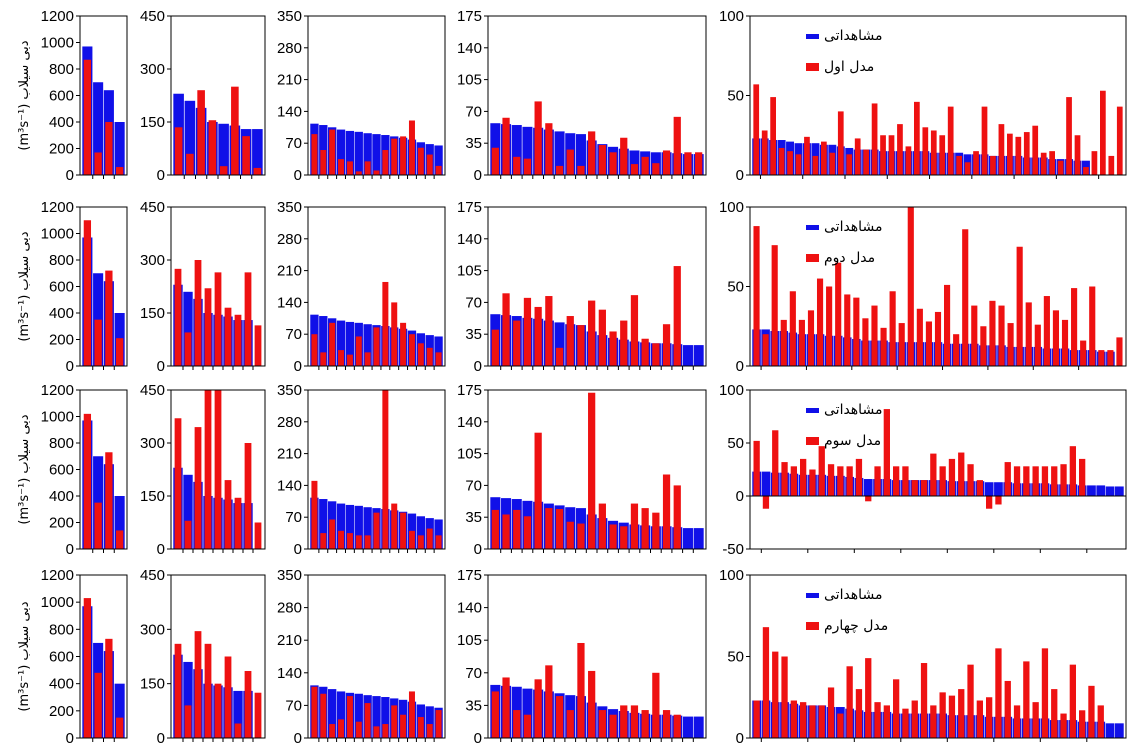  Describe the element at coordinates (923, 656) in the screenshot. I see `chart-panel-4-5: 0 50 100 مشاهداتی مدل چهارم` at that location.